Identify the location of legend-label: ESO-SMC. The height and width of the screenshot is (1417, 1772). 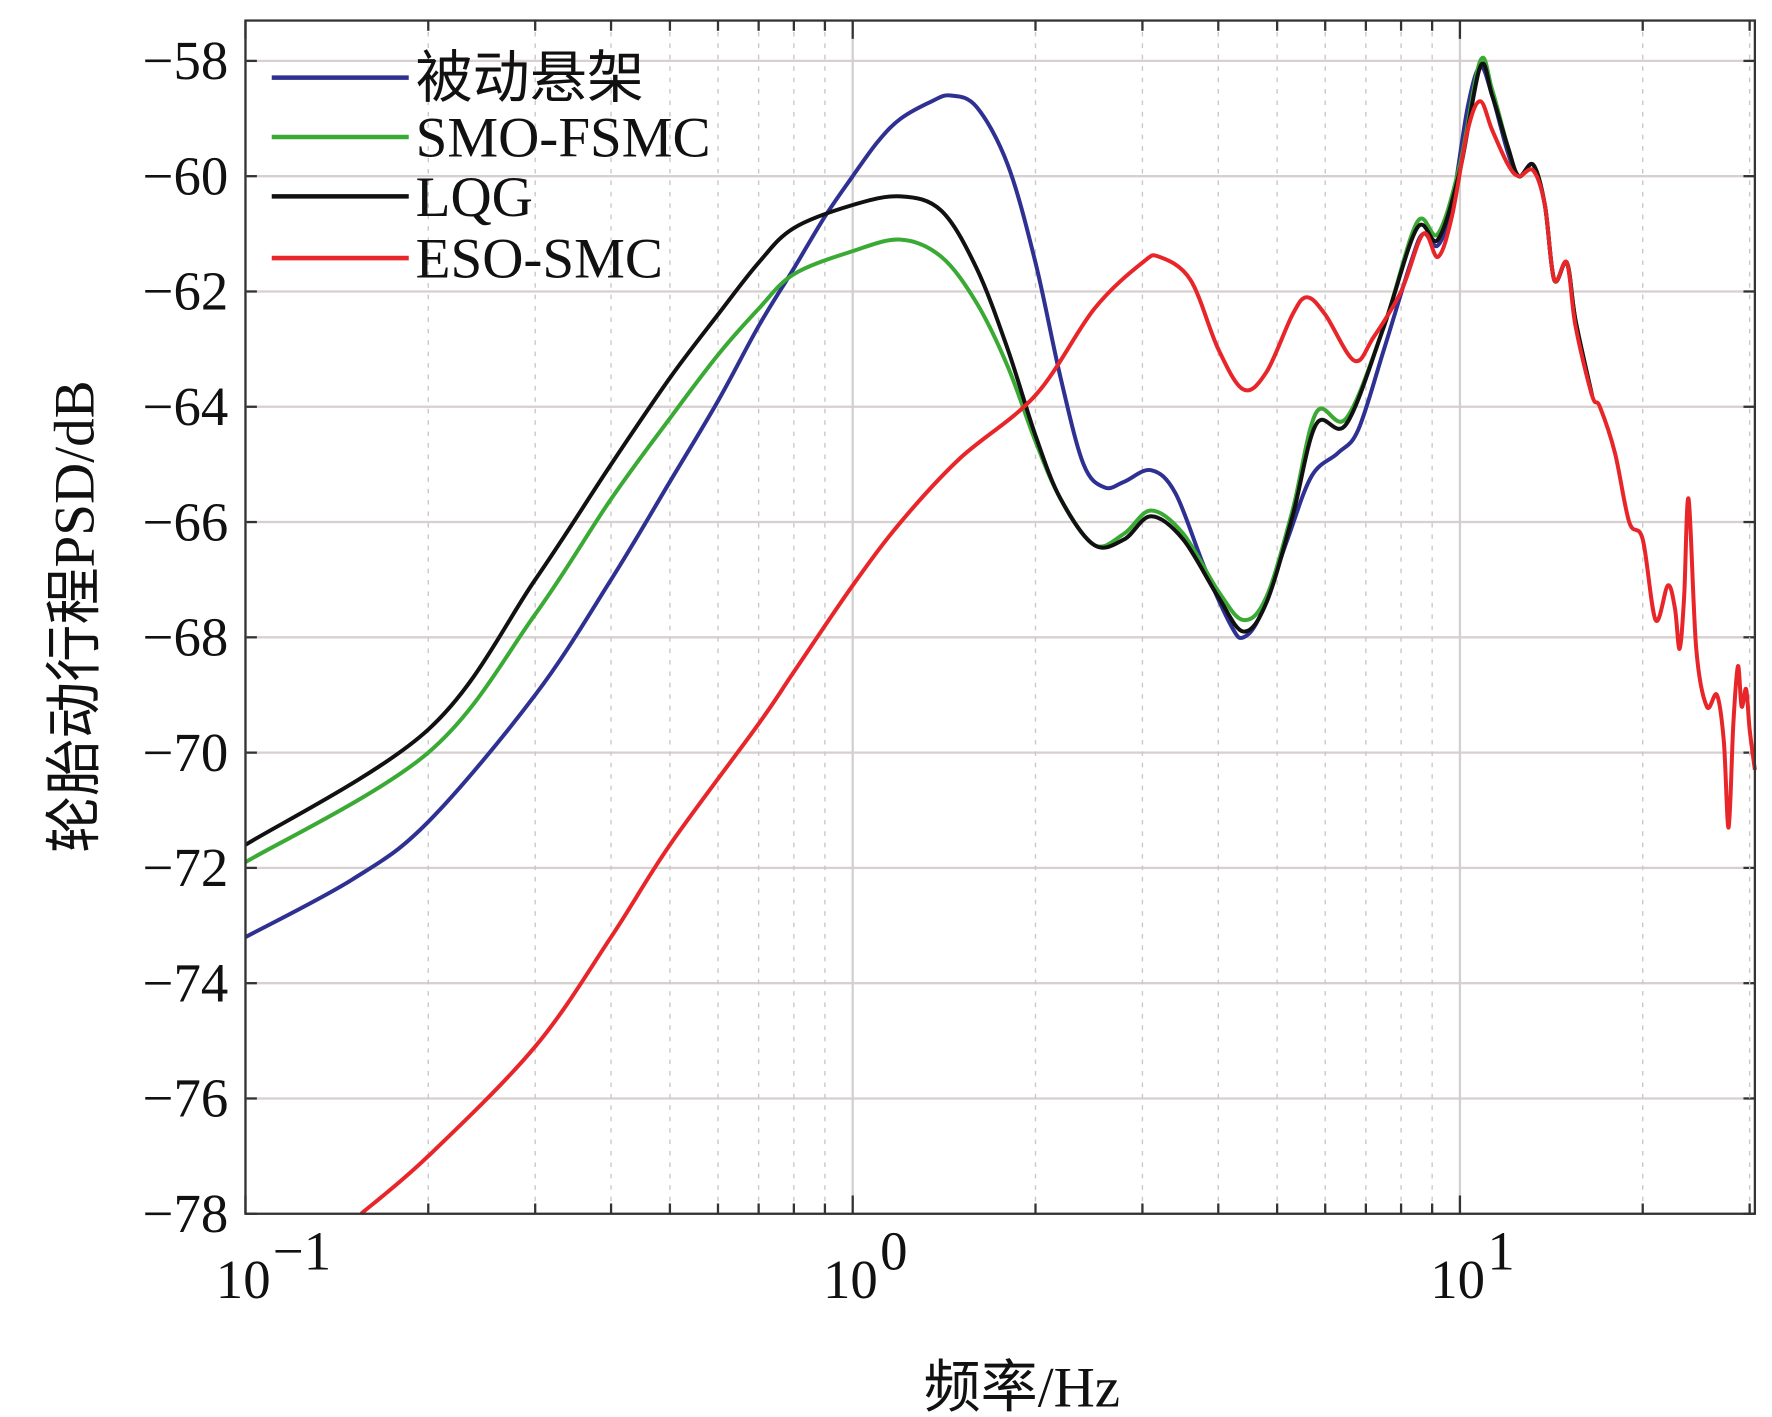
(539, 258).